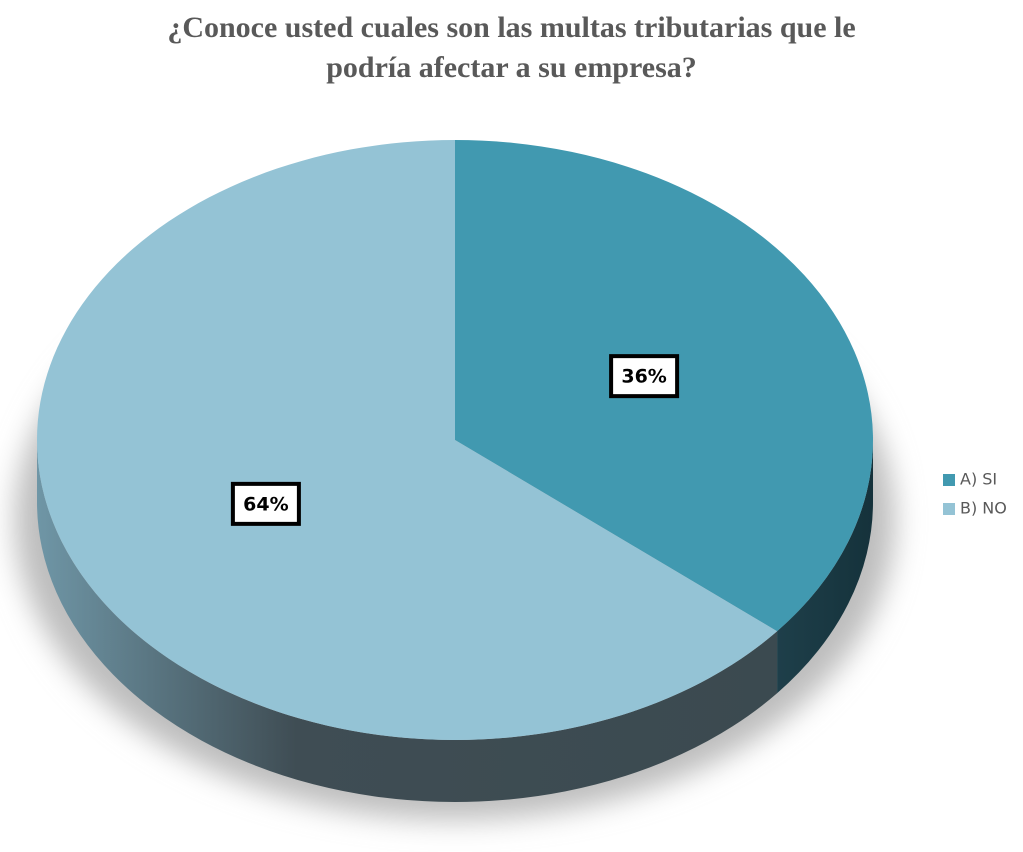 Image resolution: width=1023 pixels, height=852 pixels. I want to click on legend: A) SI B) NO, so click(975, 494).